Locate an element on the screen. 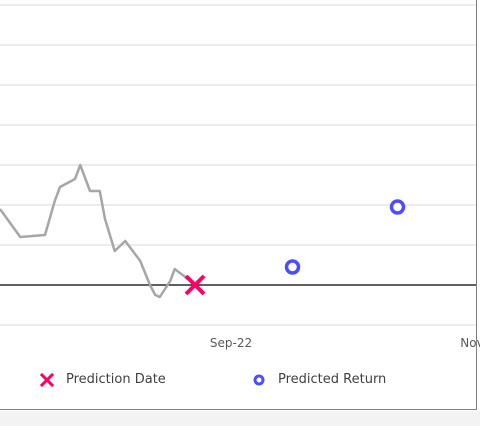 This screenshot has width=480, height=426. series-layer is located at coordinates (98, 231).